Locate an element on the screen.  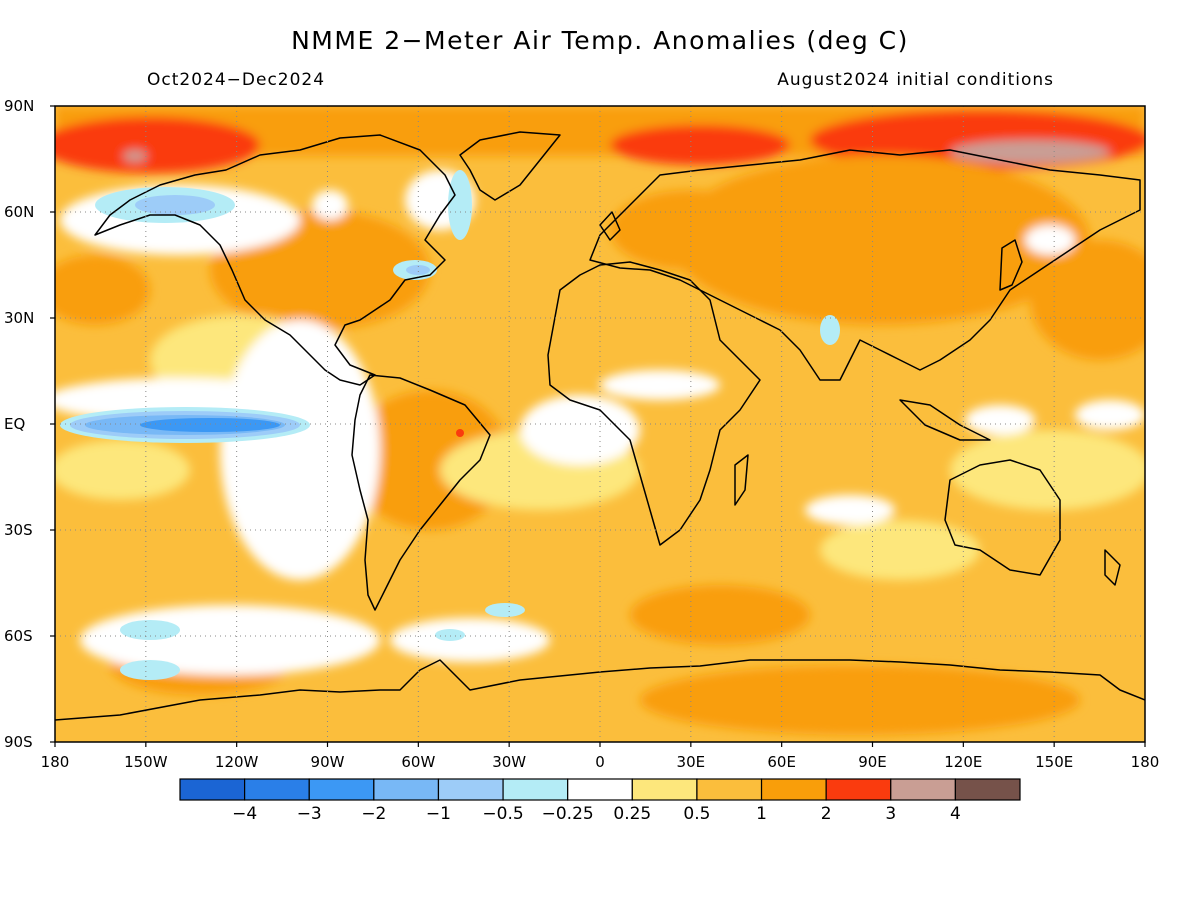
initial-conditions: August2024 initial conditions is located at coordinates (915, 80).